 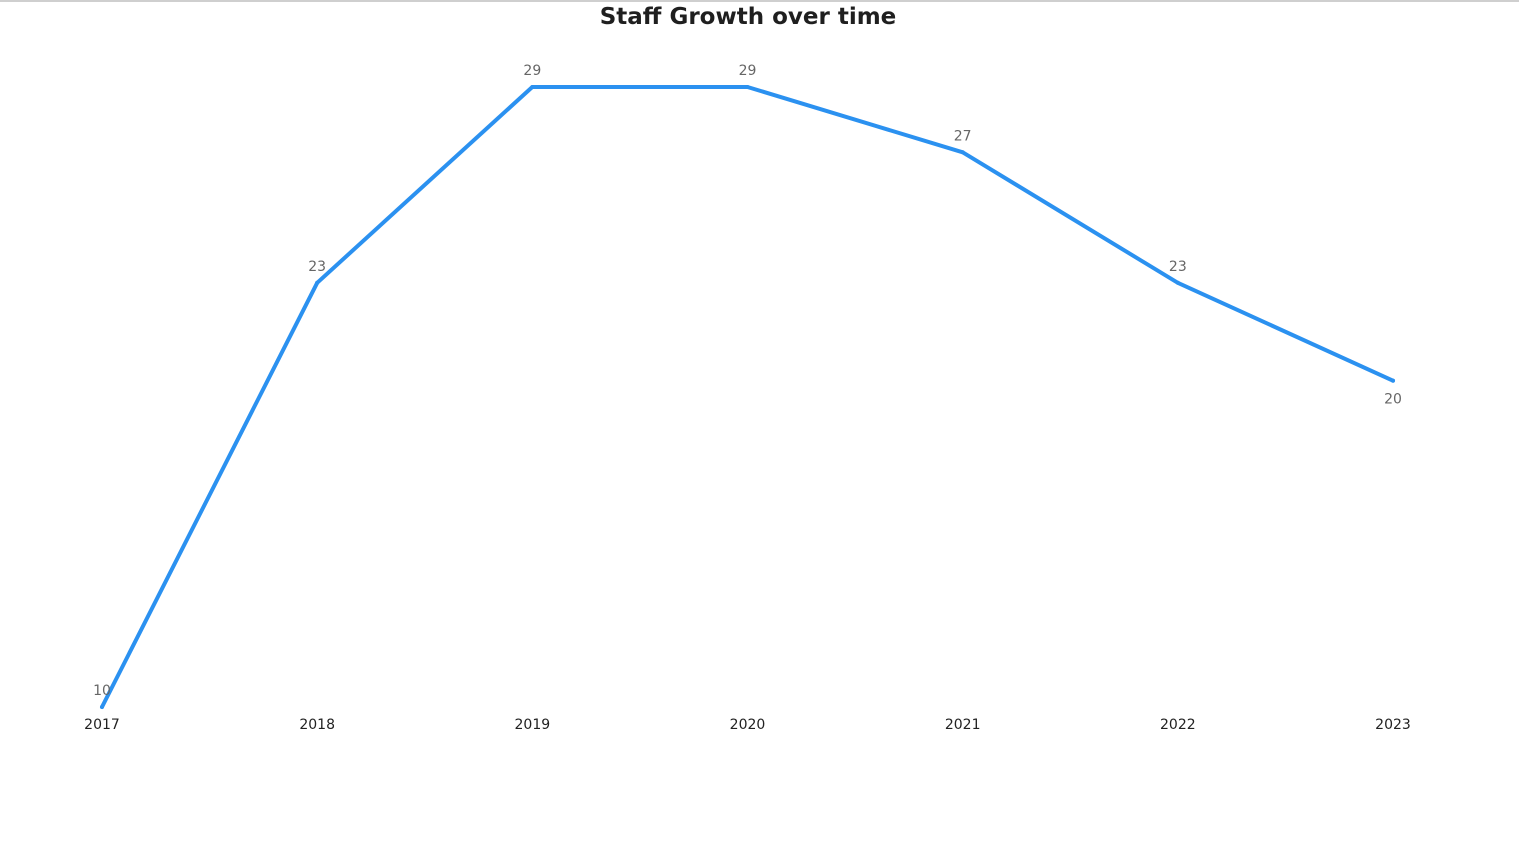 I want to click on x-axis-ticks: 2017 2018 2019 2020 2021 2022 2023, so click(x=747, y=725).